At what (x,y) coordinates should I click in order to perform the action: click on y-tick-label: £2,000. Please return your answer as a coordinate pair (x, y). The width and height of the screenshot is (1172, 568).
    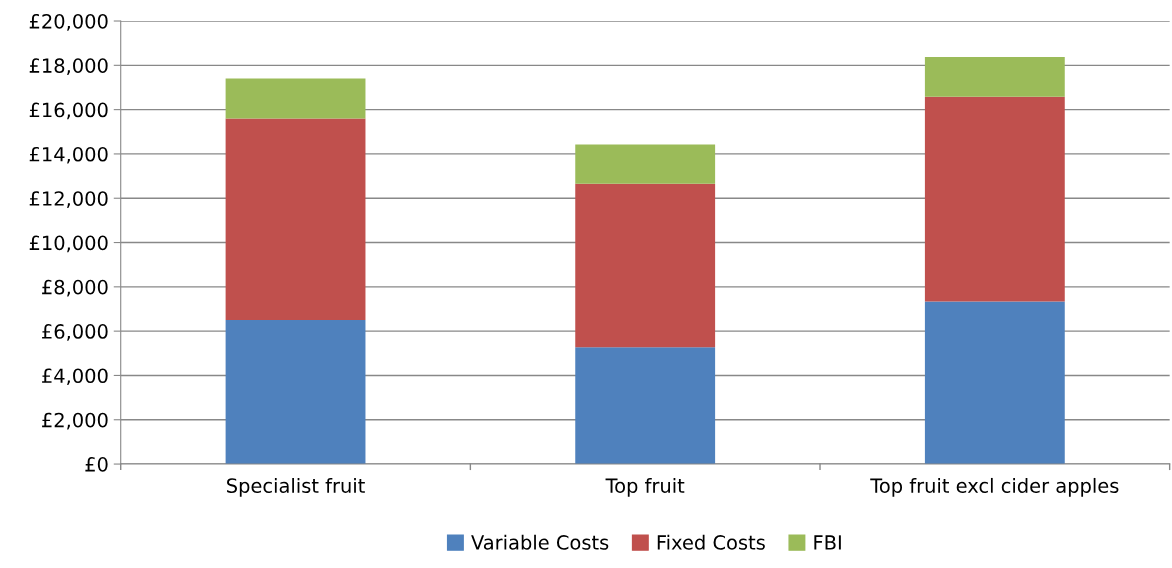
    Looking at the image, I should click on (75, 421).